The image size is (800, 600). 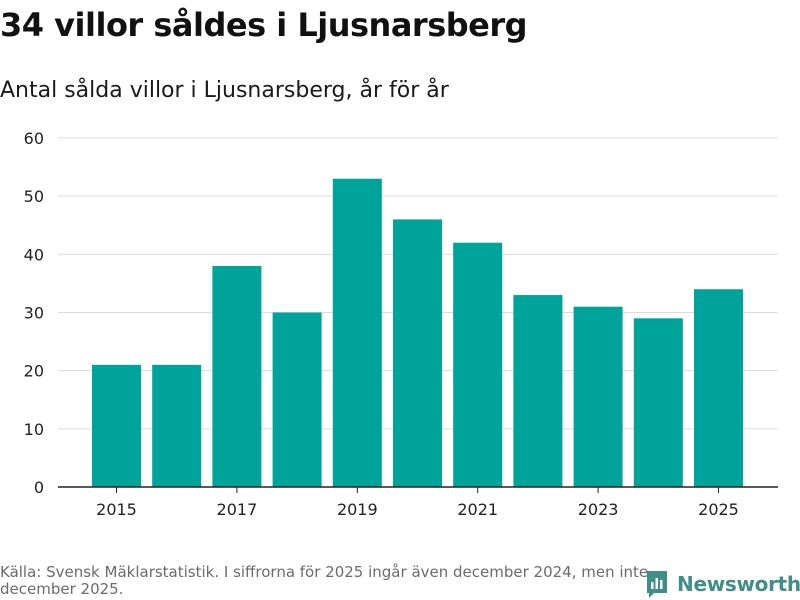 What do you see at coordinates (417, 353) in the screenshot?
I see `bar-2020` at bounding box center [417, 353].